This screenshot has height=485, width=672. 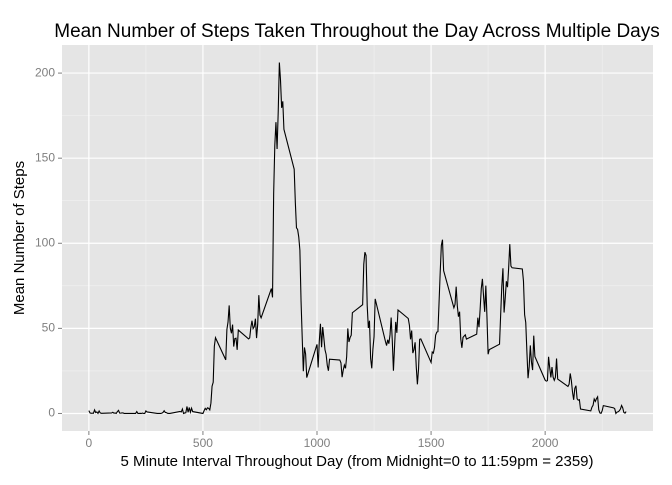 What do you see at coordinates (45, 157) in the screenshot?
I see `y-tick-label: 150` at bounding box center [45, 157].